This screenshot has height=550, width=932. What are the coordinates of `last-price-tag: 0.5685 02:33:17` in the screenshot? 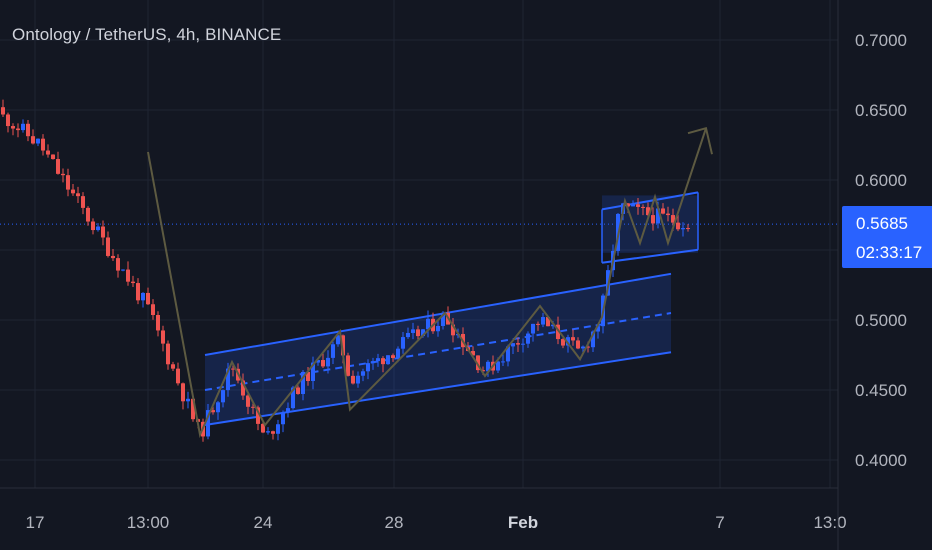 It's located at (887, 237).